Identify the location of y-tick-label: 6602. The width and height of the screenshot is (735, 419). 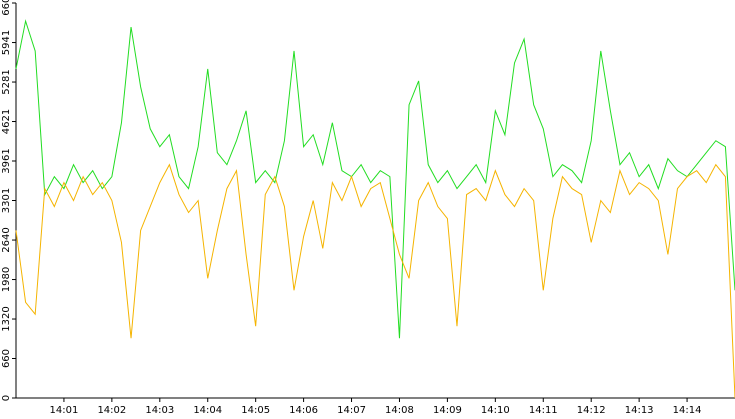
(6, 8).